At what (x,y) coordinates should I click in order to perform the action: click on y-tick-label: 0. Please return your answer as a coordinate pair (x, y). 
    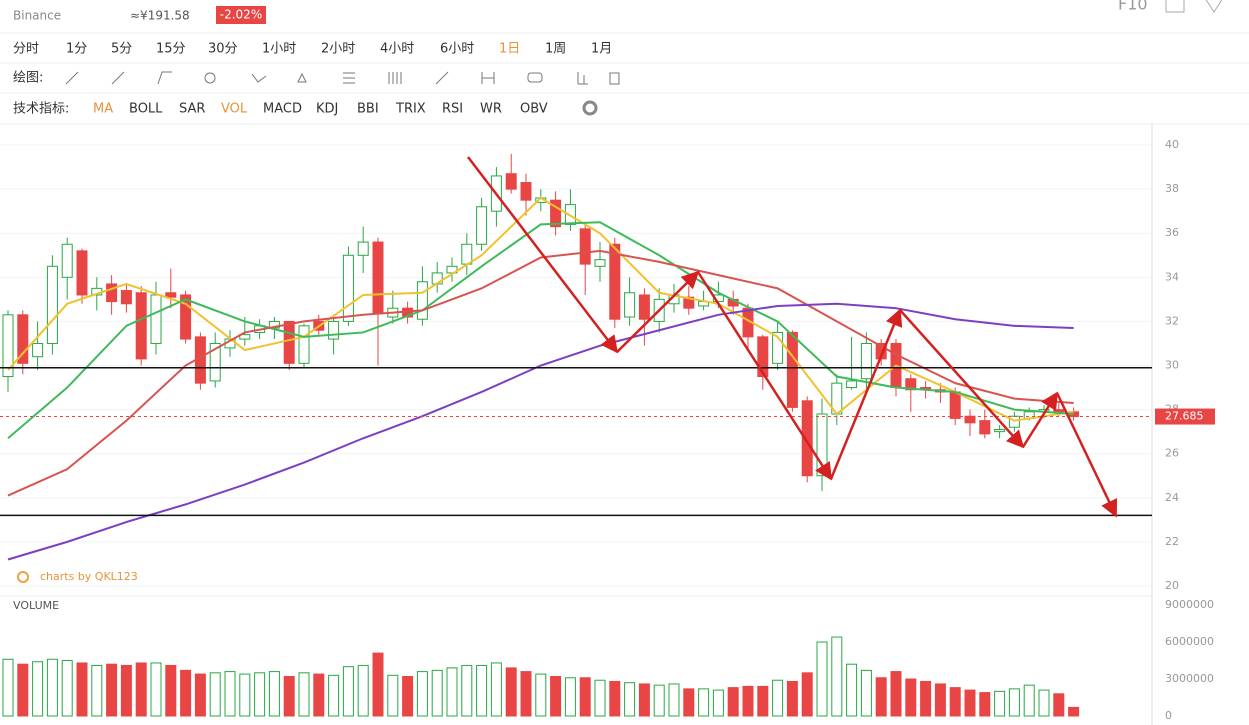
    Looking at the image, I should click on (1168, 715).